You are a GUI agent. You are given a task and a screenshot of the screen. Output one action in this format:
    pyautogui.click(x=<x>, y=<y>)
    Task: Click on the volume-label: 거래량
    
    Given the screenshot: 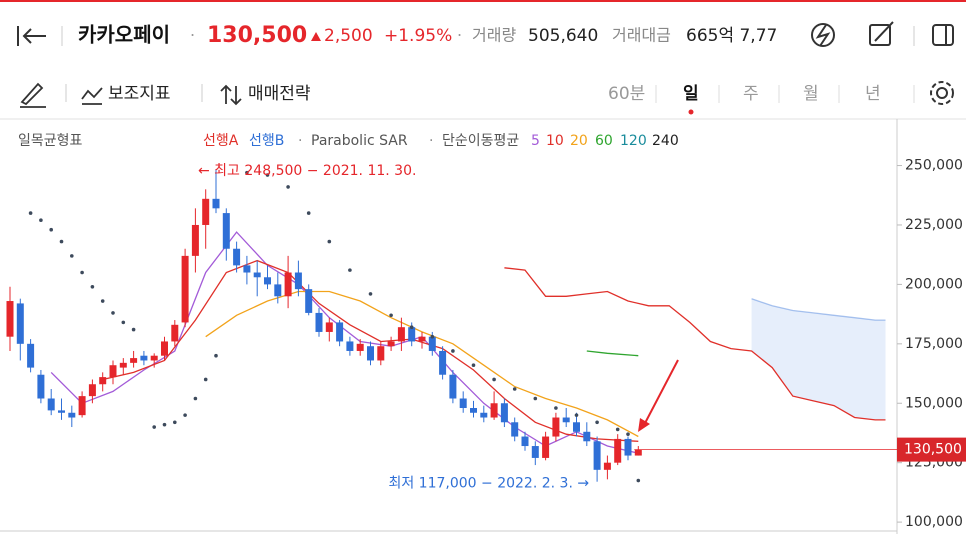 What is the action you would take?
    pyautogui.click(x=494, y=35)
    